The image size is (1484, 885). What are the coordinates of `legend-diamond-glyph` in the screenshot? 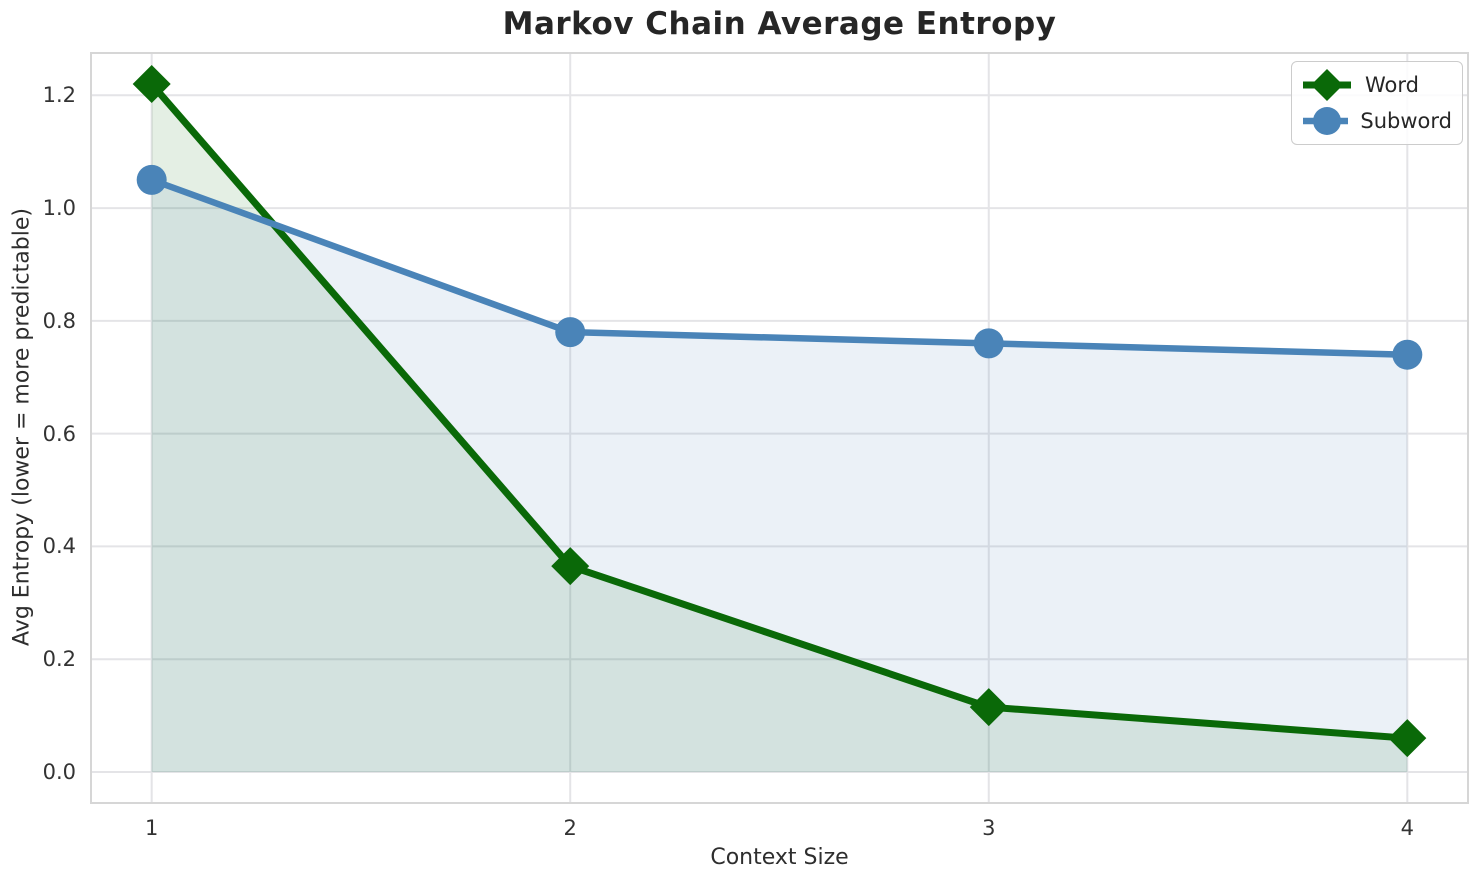 It's located at (1327, 85).